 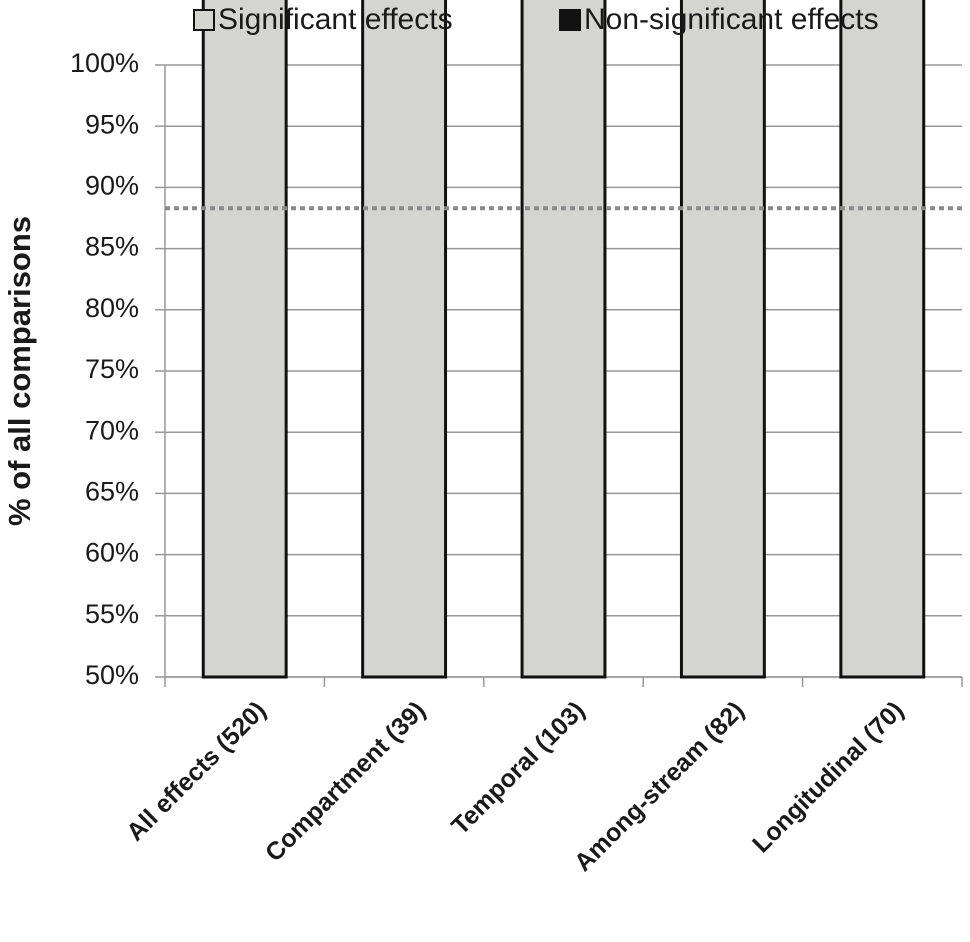 I want to click on y-tick-label: 95%, so click(x=112, y=124).